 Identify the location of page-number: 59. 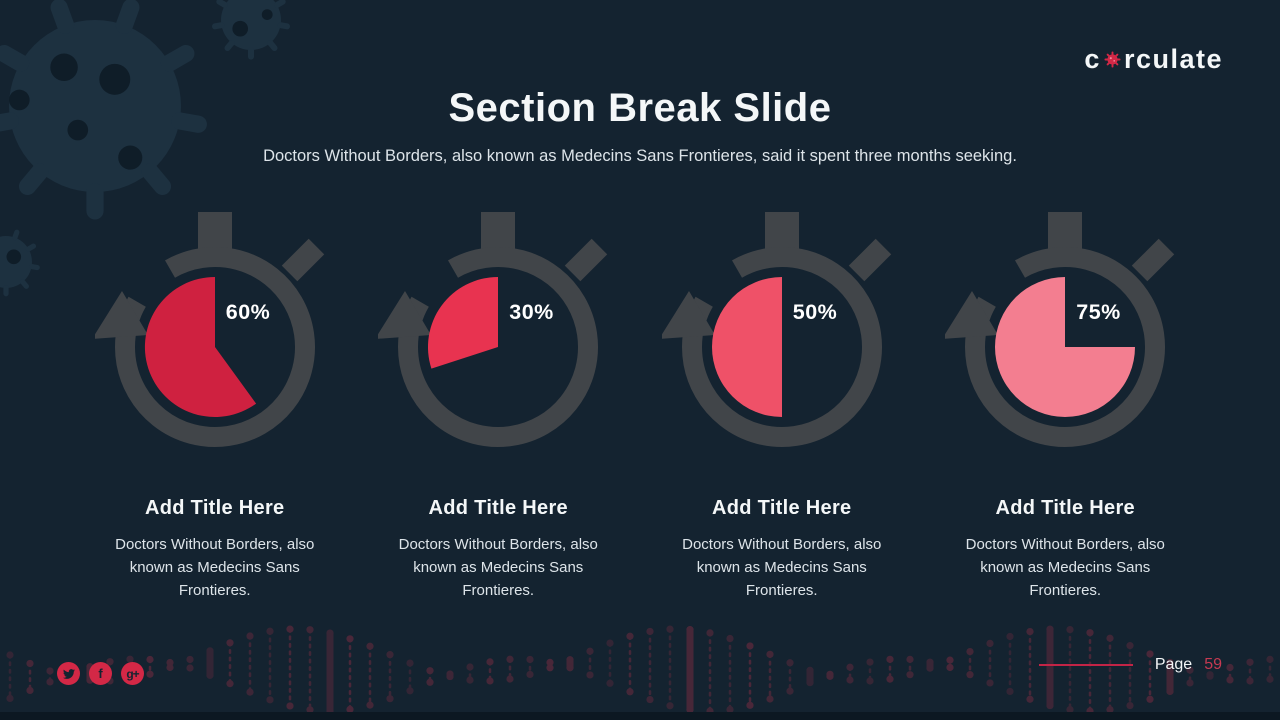
(1213, 664).